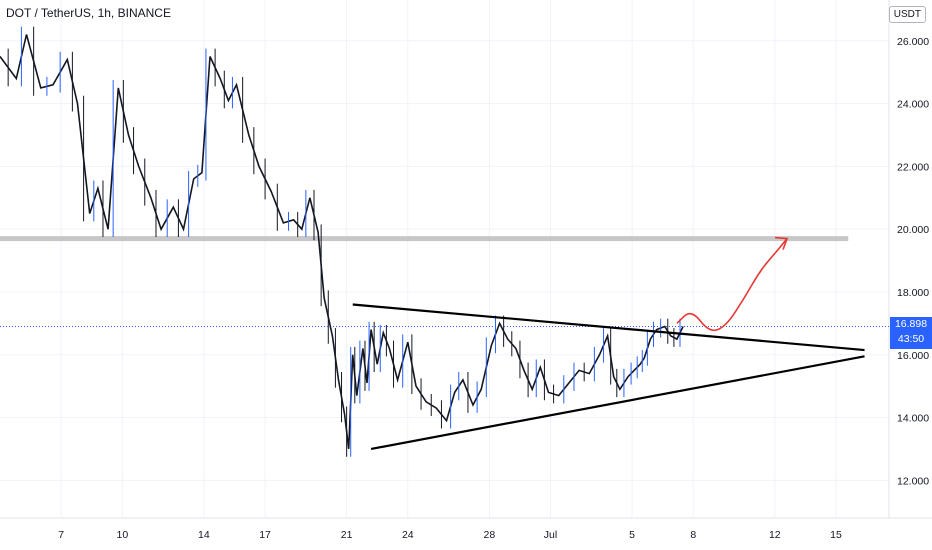 The height and width of the screenshot is (550, 932). I want to click on price-tick-label: 18.000, so click(913, 293).